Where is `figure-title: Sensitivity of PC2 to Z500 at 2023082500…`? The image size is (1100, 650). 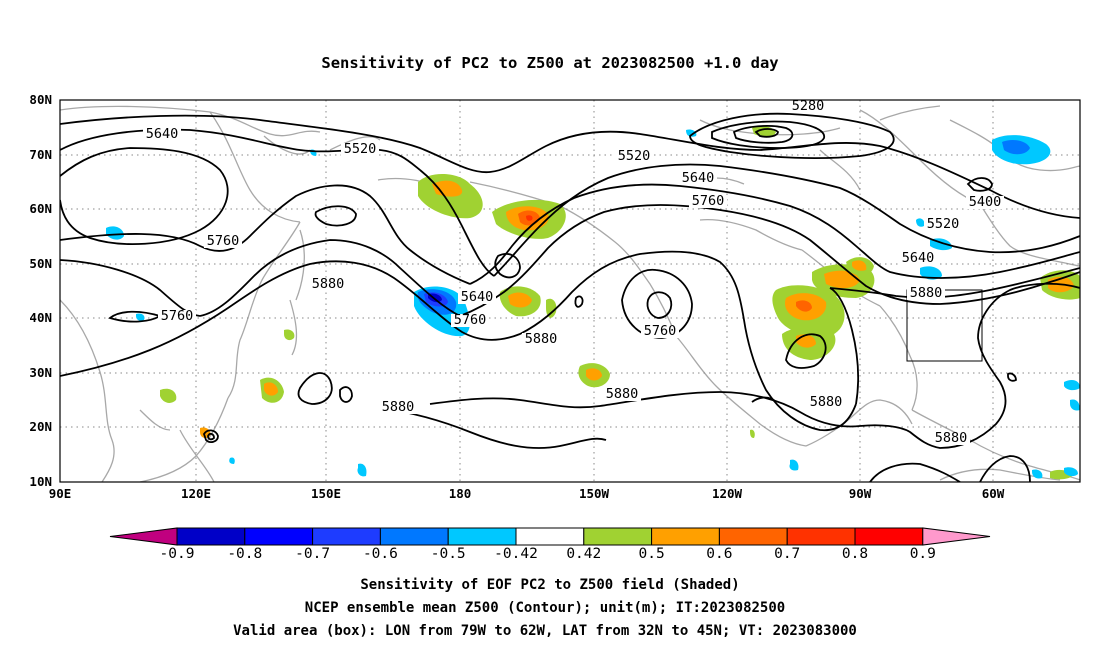 figure-title: Sensitivity of PC2 to Z500 at 2023082500… is located at coordinates (549, 63).